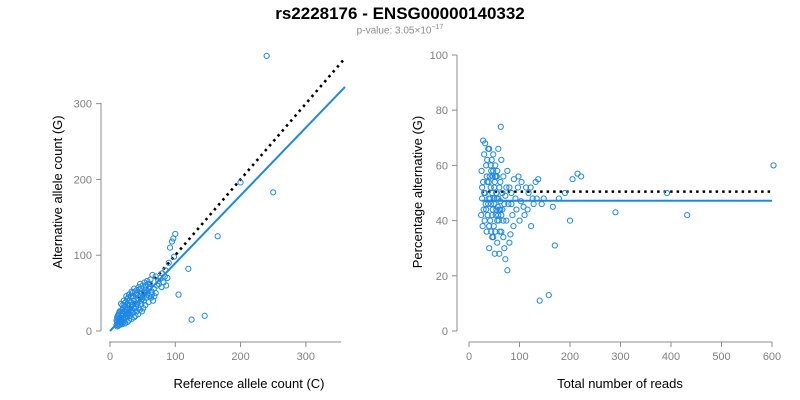 The image size is (800, 400). Describe the element at coordinates (83, 105) in the screenshot. I see `left-y-tick-label: 300` at that location.